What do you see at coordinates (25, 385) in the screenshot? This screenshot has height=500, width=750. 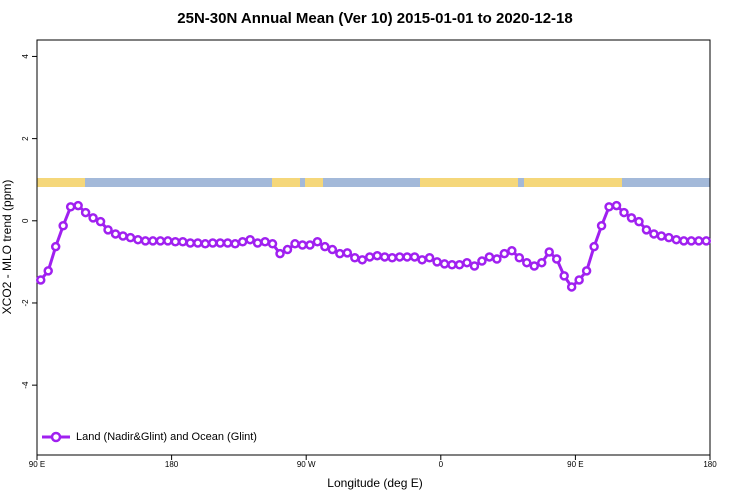 I see `y-tick-label: -4` at bounding box center [25, 385].